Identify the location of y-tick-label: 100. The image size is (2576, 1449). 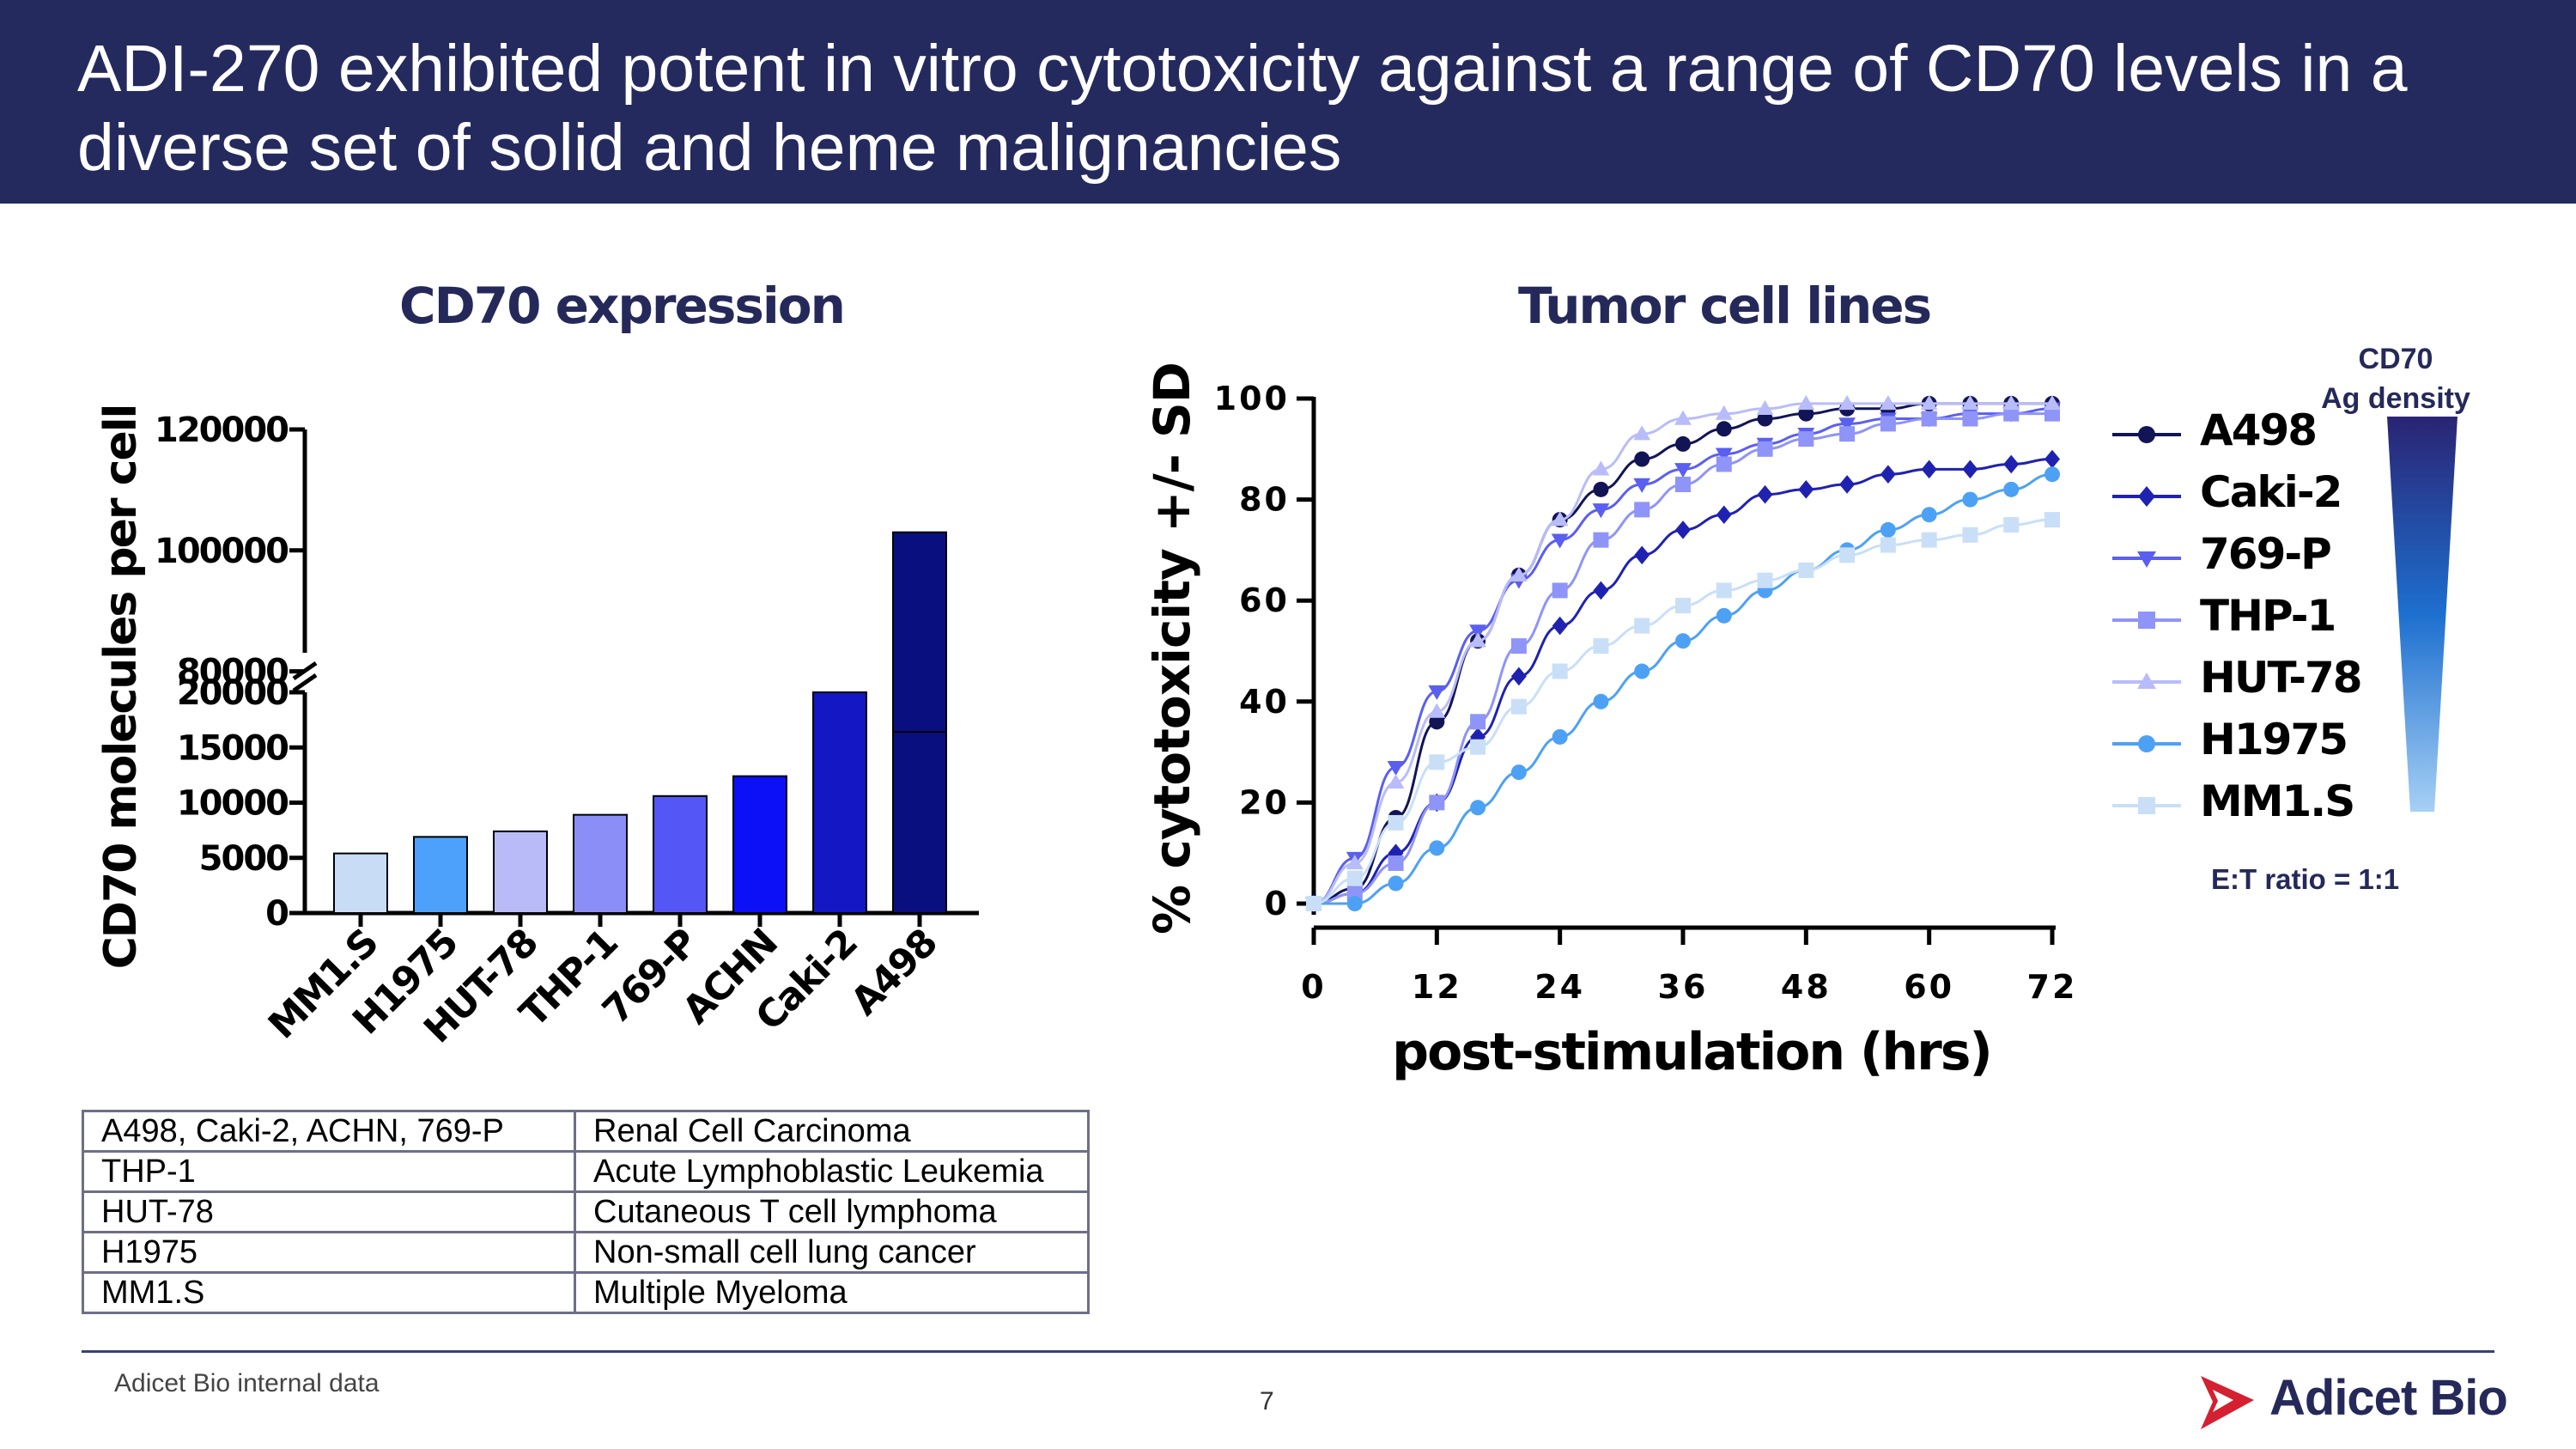
(1252, 398).